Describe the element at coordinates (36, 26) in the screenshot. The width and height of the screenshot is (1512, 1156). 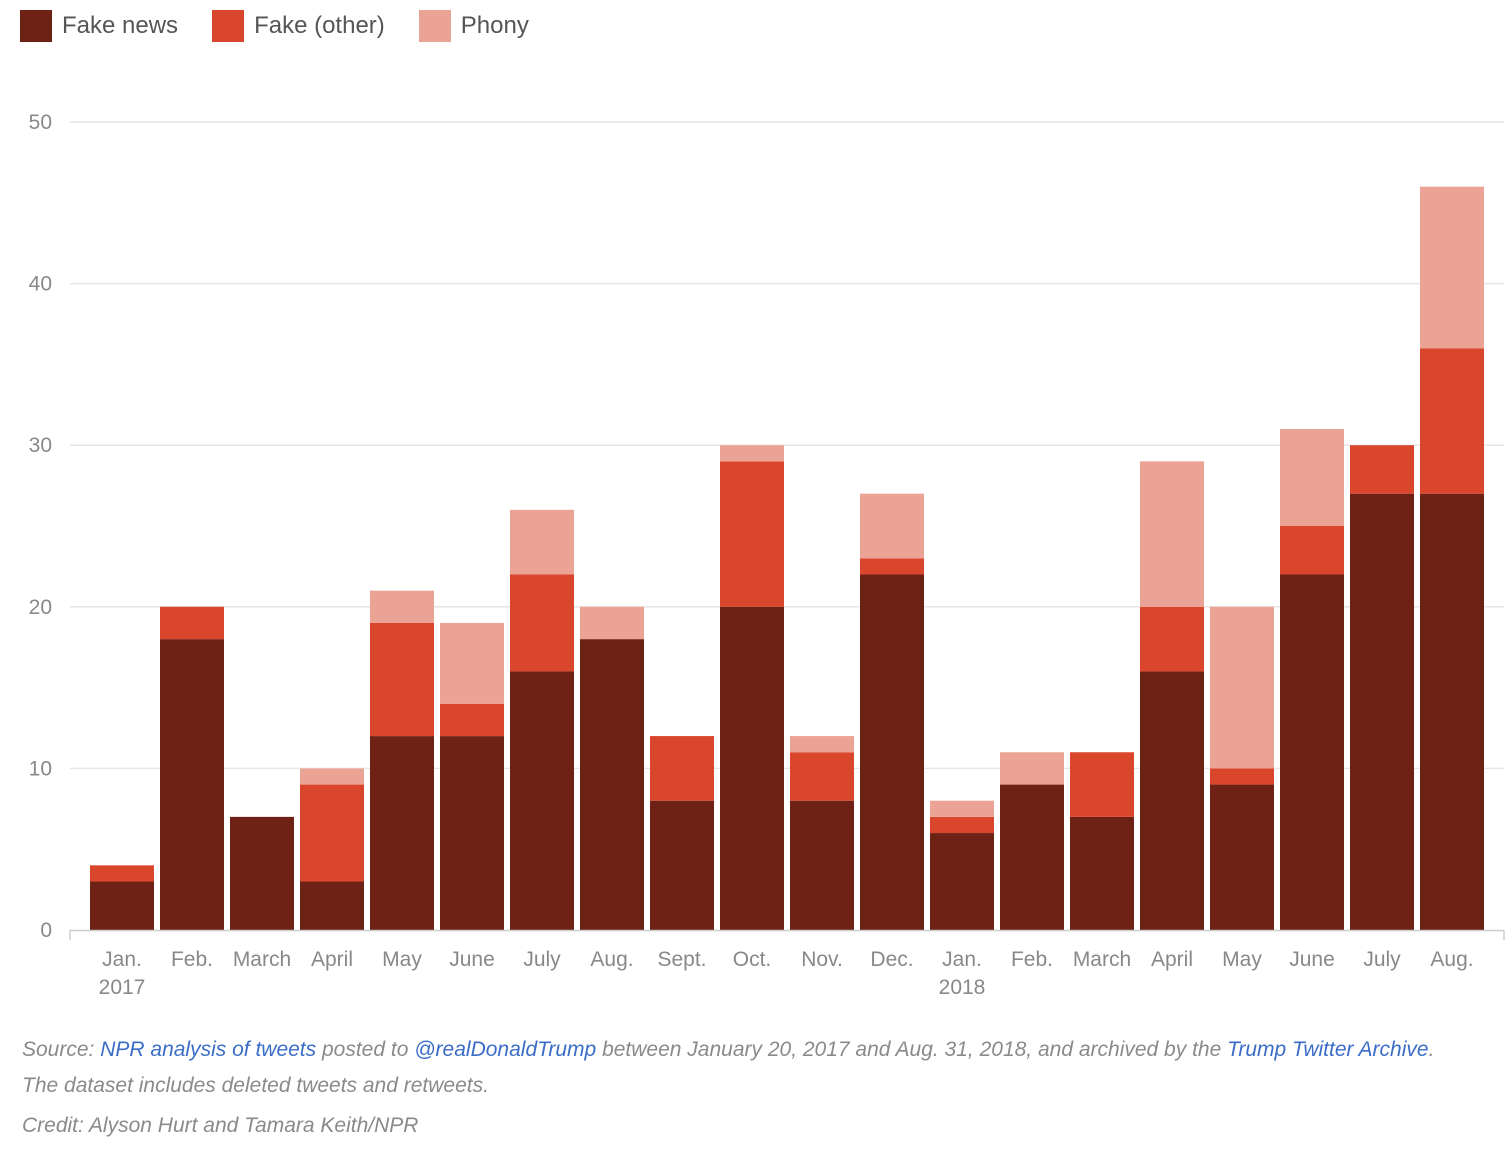
I see `legend-swatch-fake-news` at that location.